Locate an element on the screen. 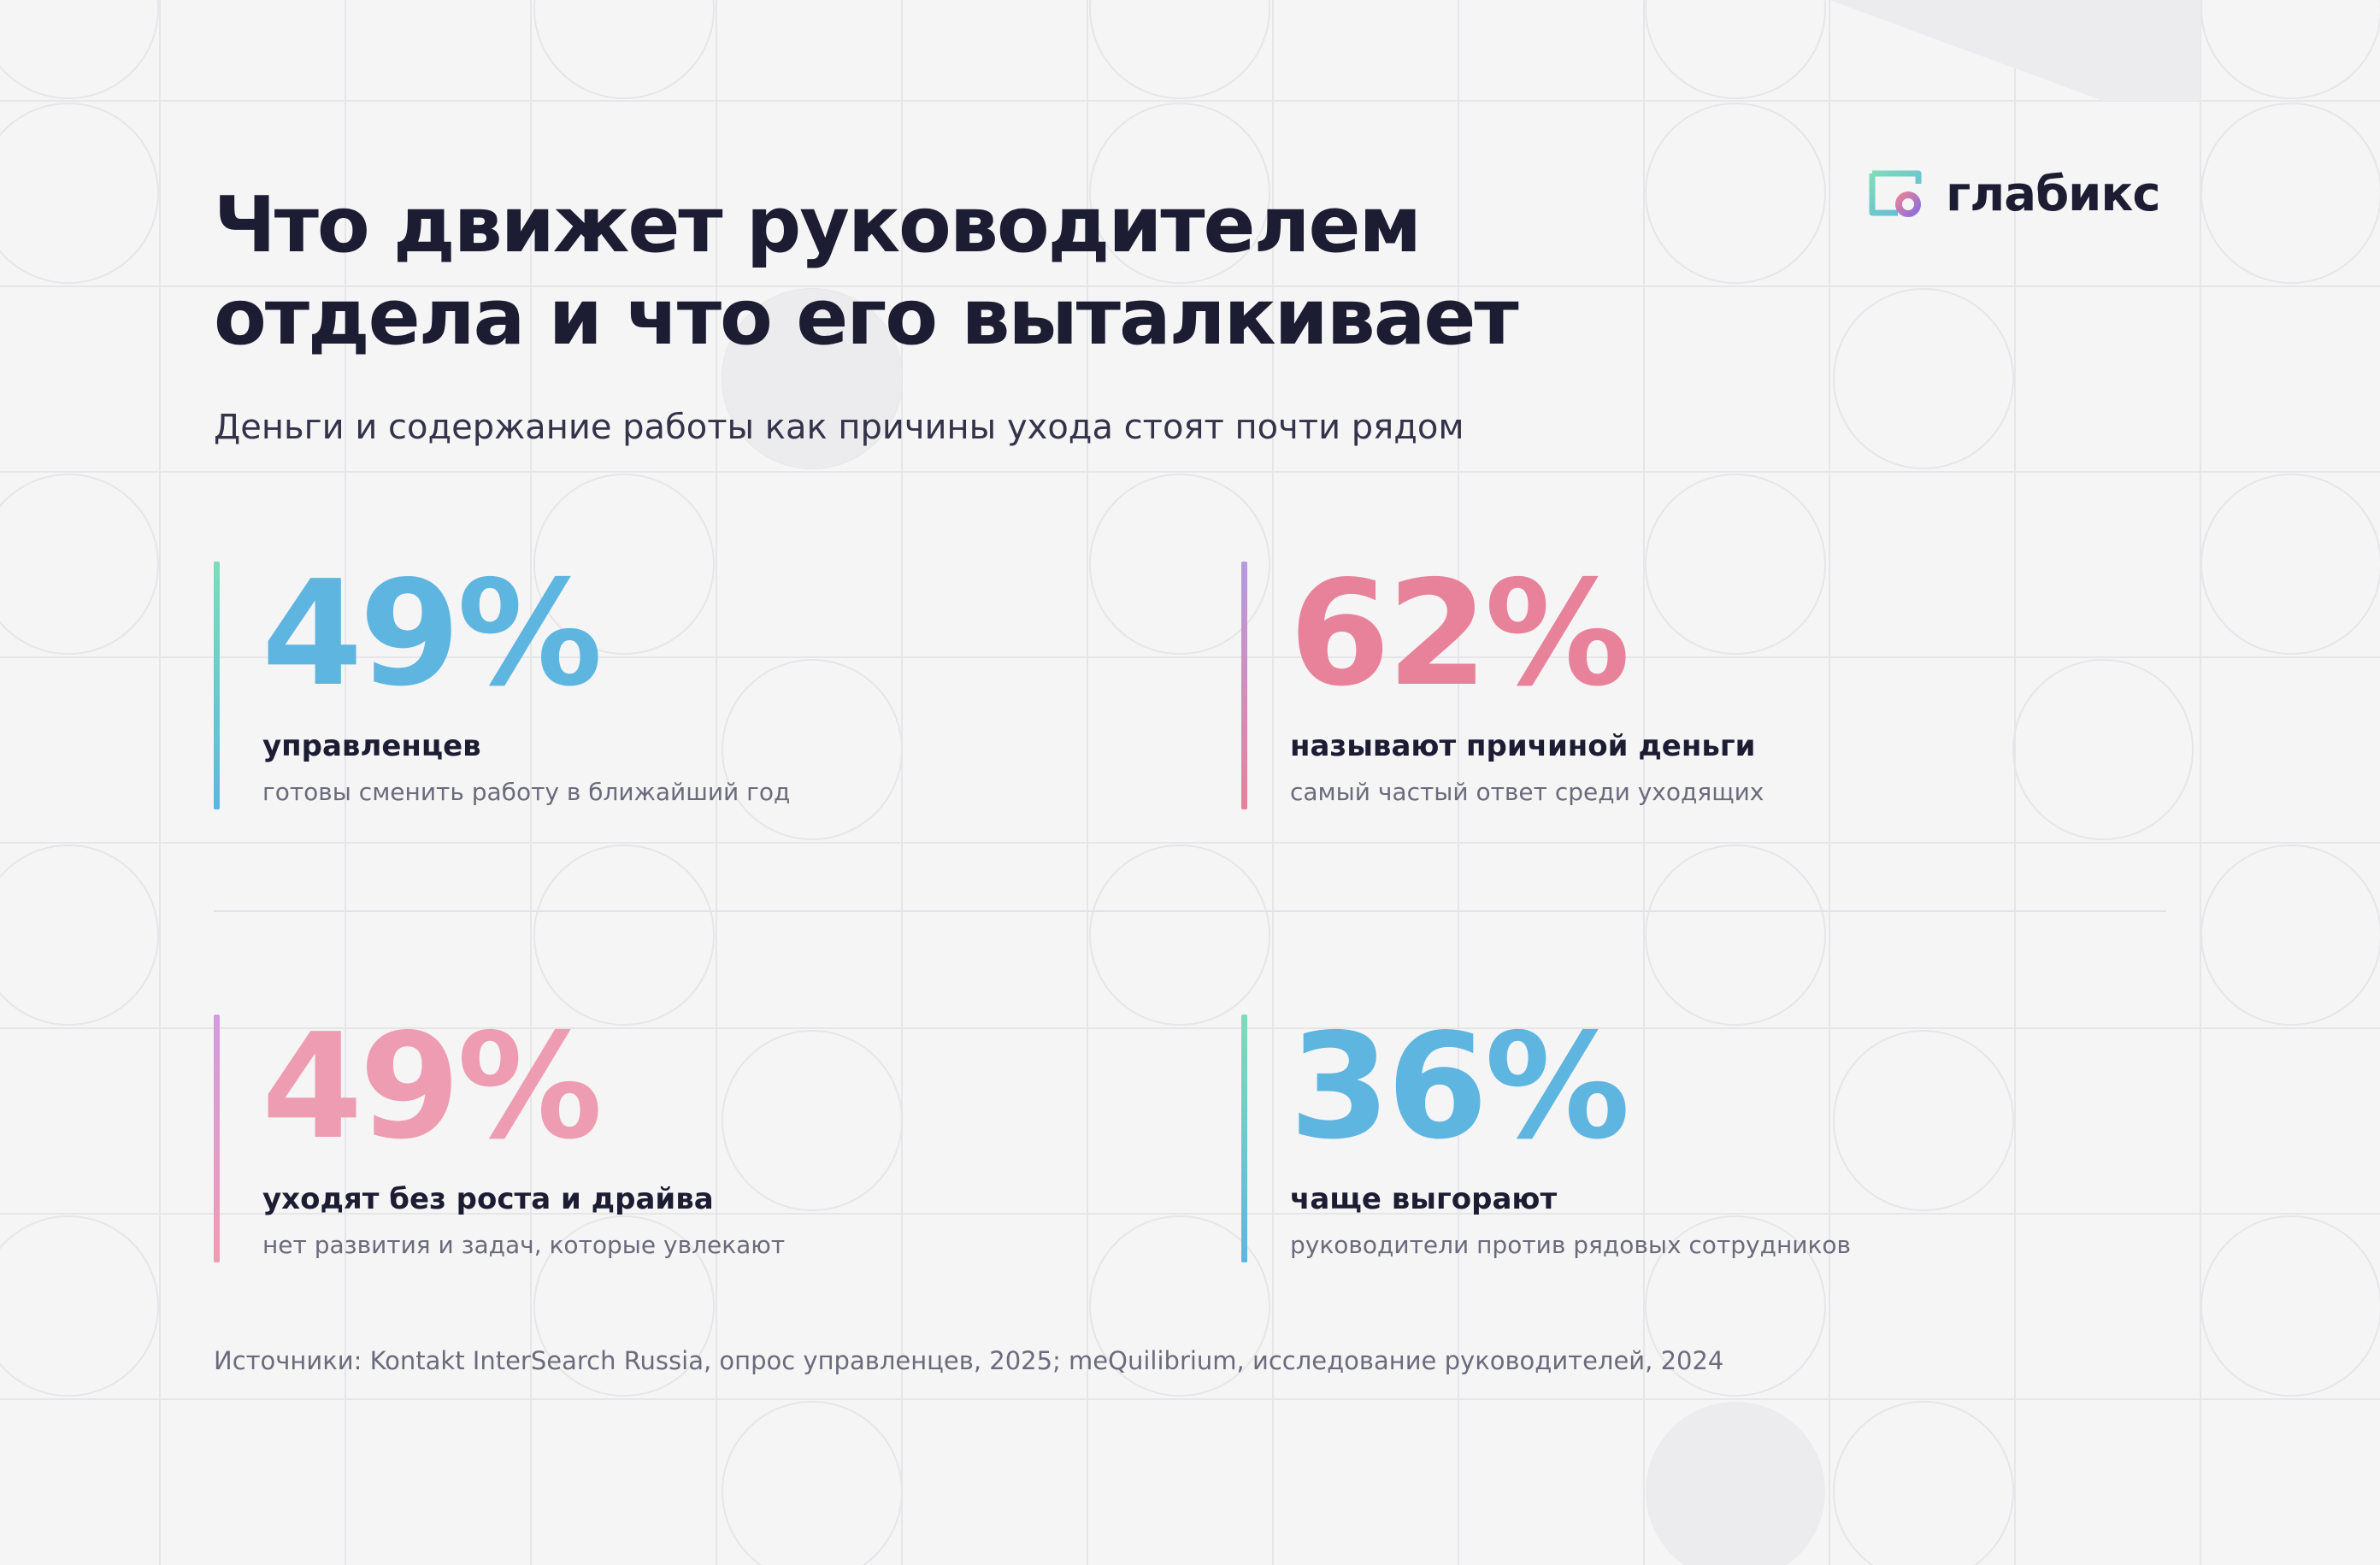 The width and height of the screenshot is (2380, 1565). stat-value: 36% is located at coordinates (1459, 1087).